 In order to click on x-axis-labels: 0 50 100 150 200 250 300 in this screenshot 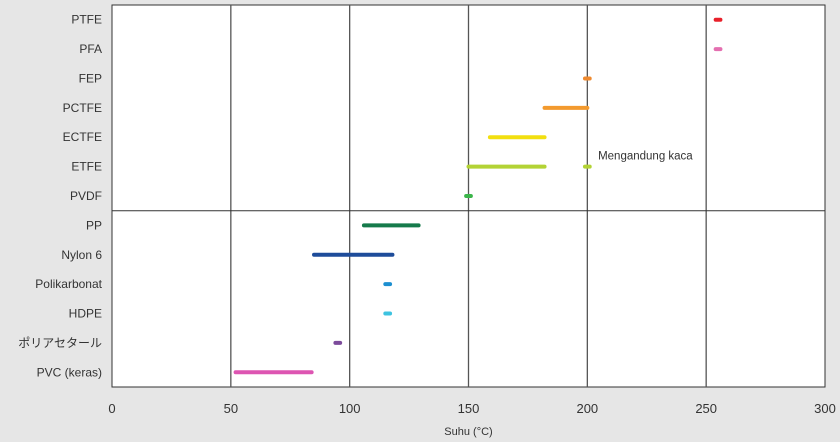, I will do `click(471, 408)`.